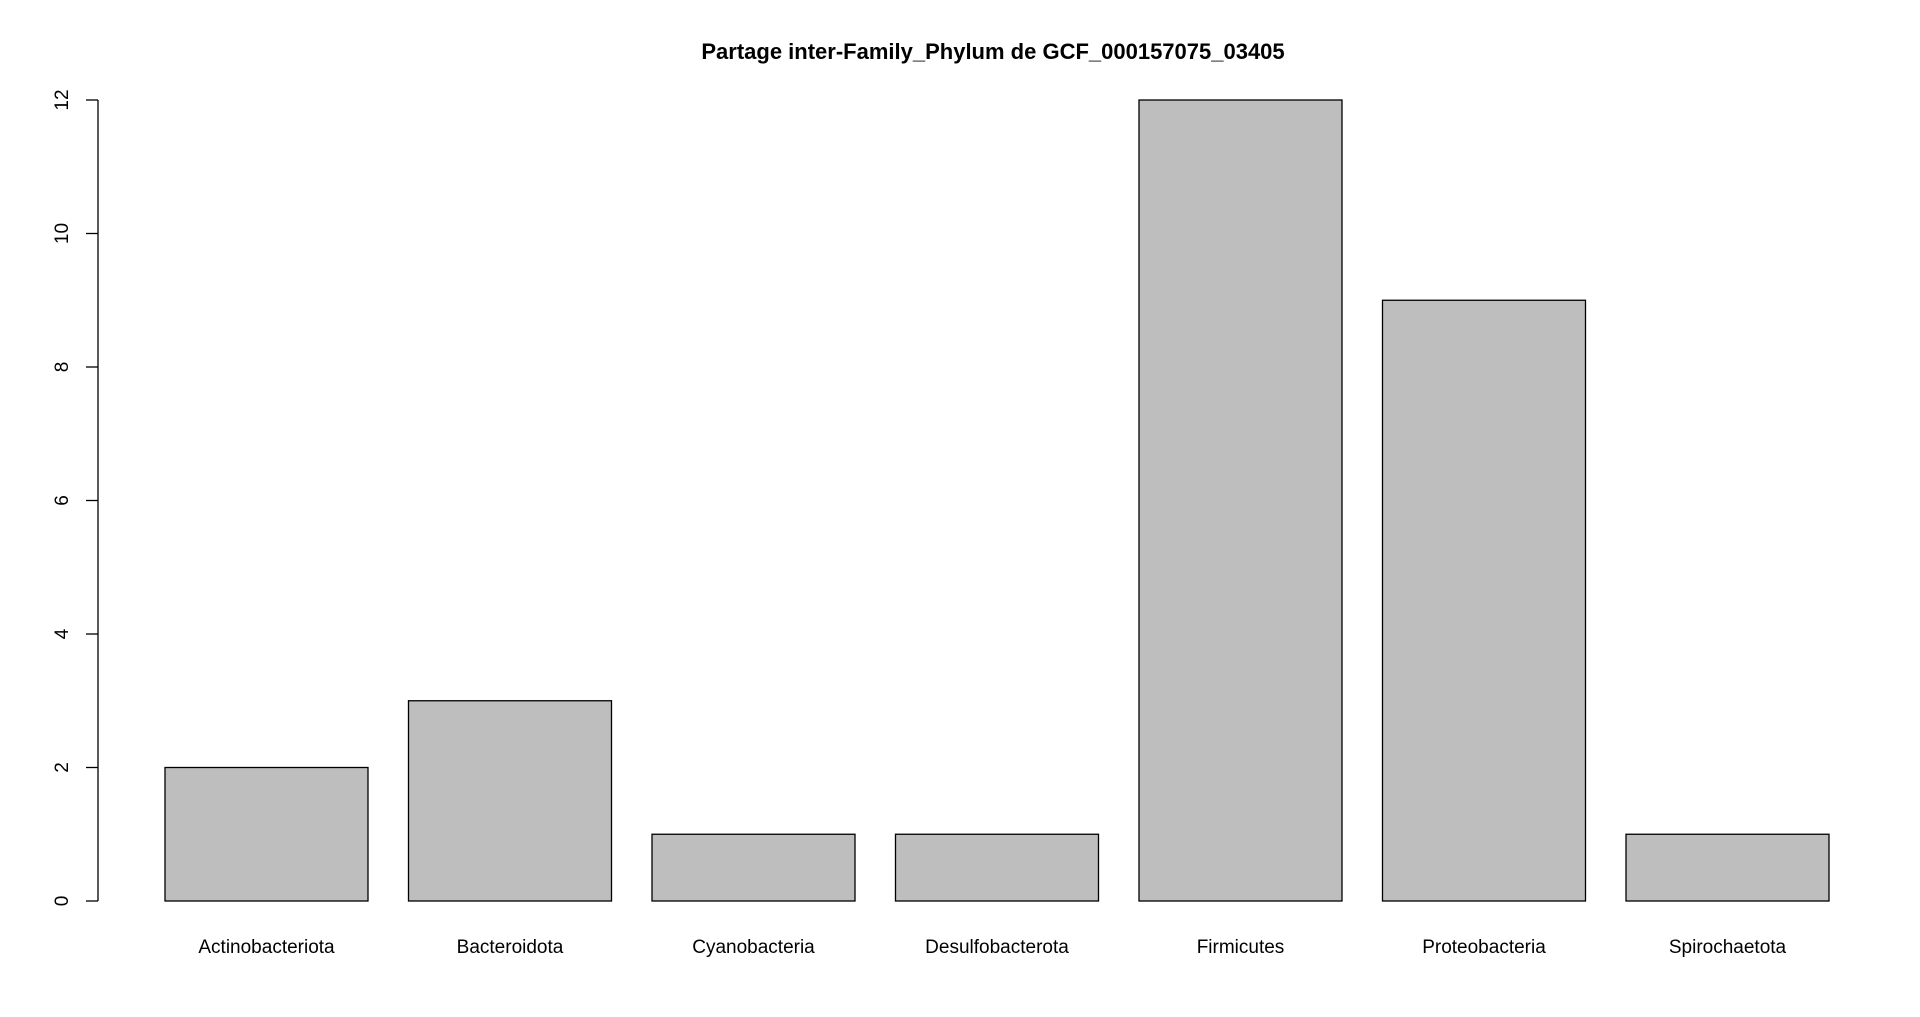 Image resolution: width=1920 pixels, height=1017 pixels. What do you see at coordinates (62, 99) in the screenshot?
I see `y-tick-label: 12` at bounding box center [62, 99].